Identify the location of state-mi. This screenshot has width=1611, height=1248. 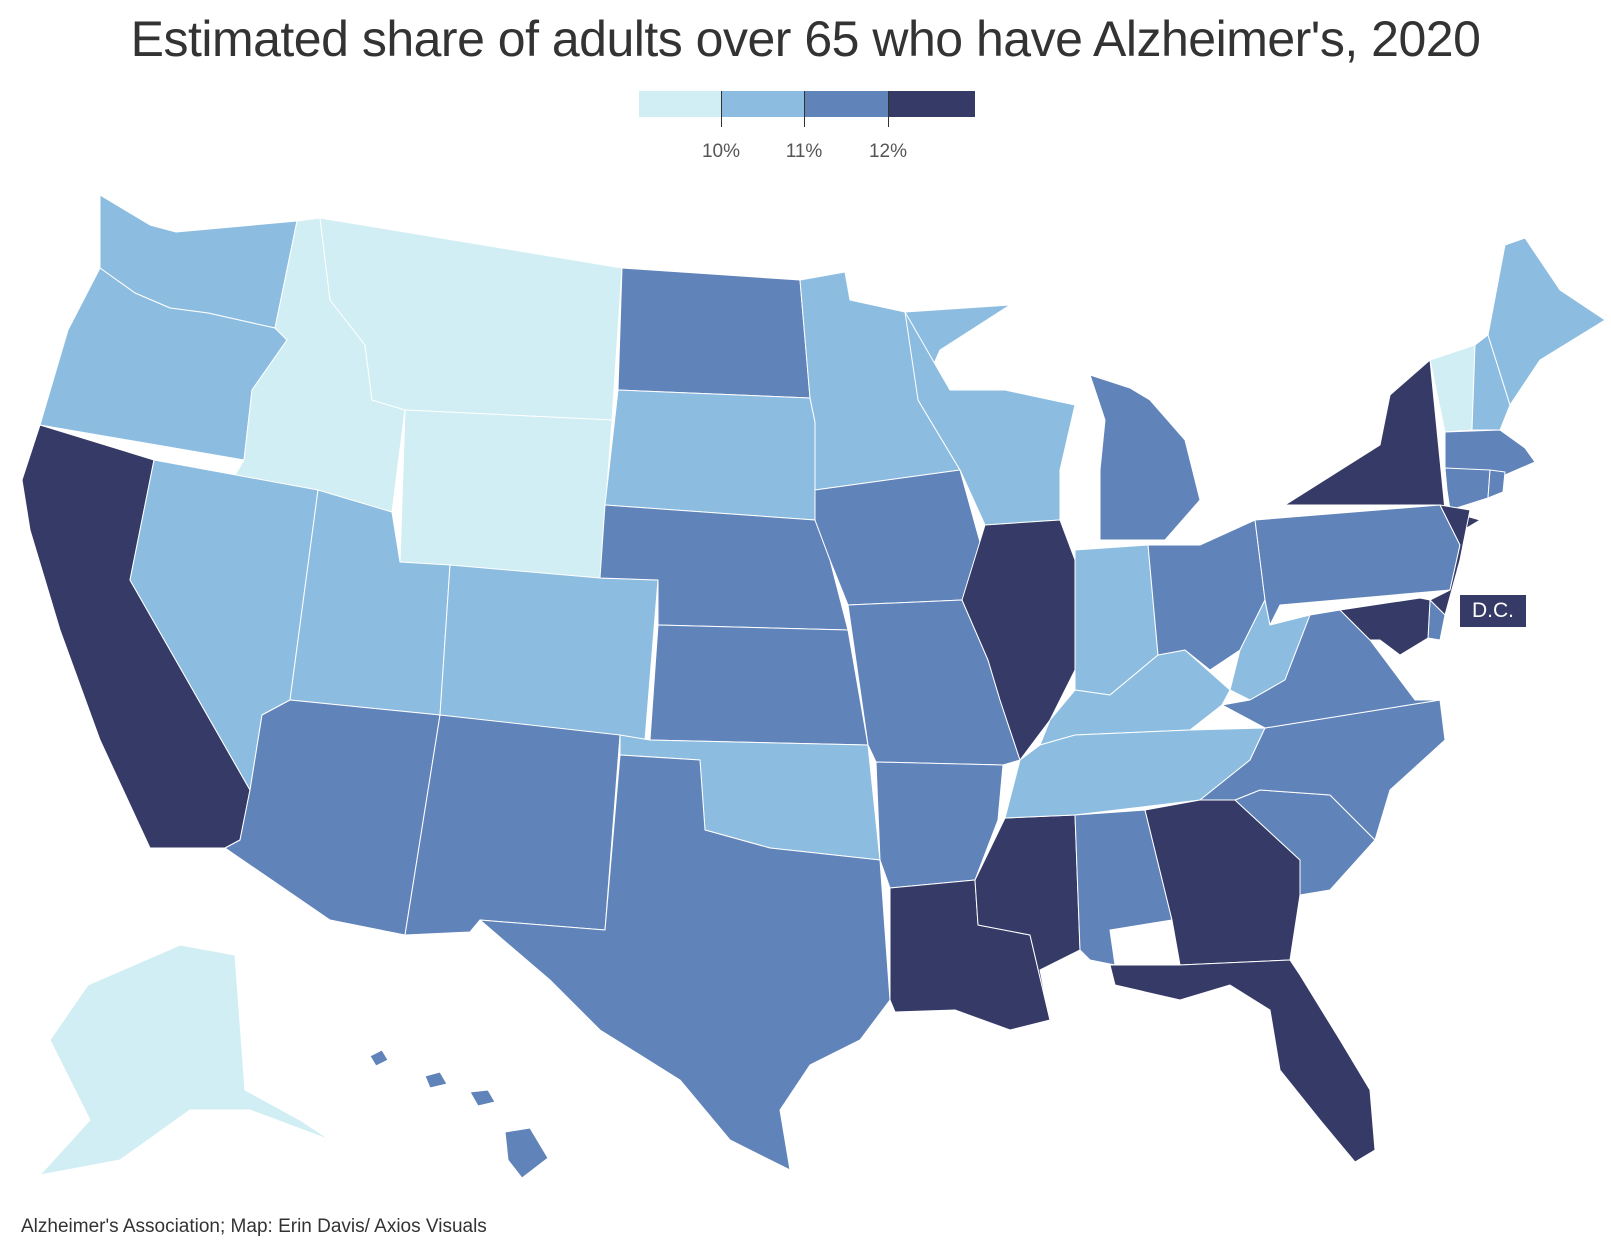
(1145, 457).